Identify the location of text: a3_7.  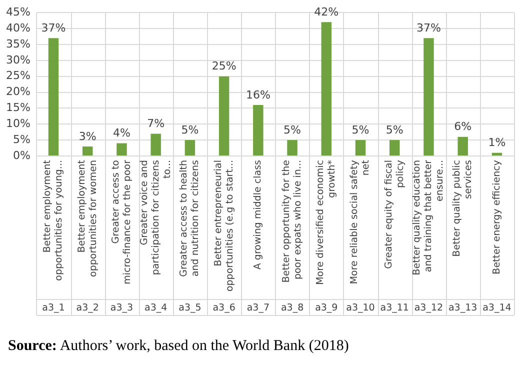
(258, 308).